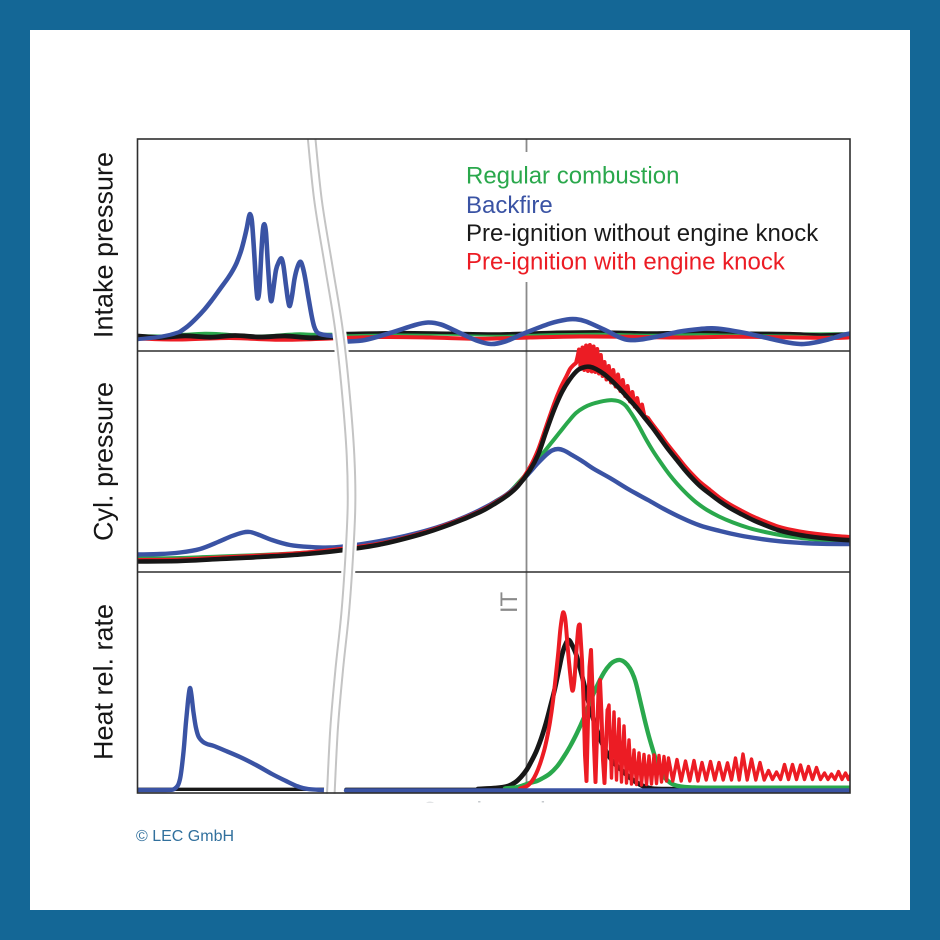  What do you see at coordinates (104, 461) in the screenshot?
I see `svg-text: Cyl. pressure` at bounding box center [104, 461].